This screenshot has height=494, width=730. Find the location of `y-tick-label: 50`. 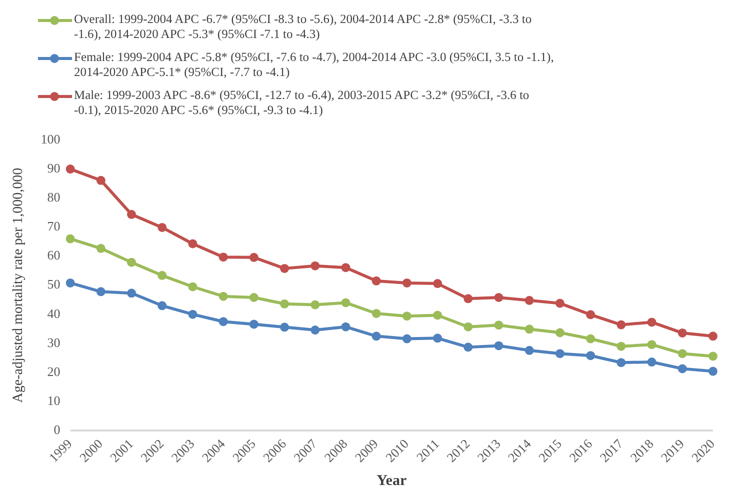

y-tick-label: 50 is located at coordinates (53, 284).